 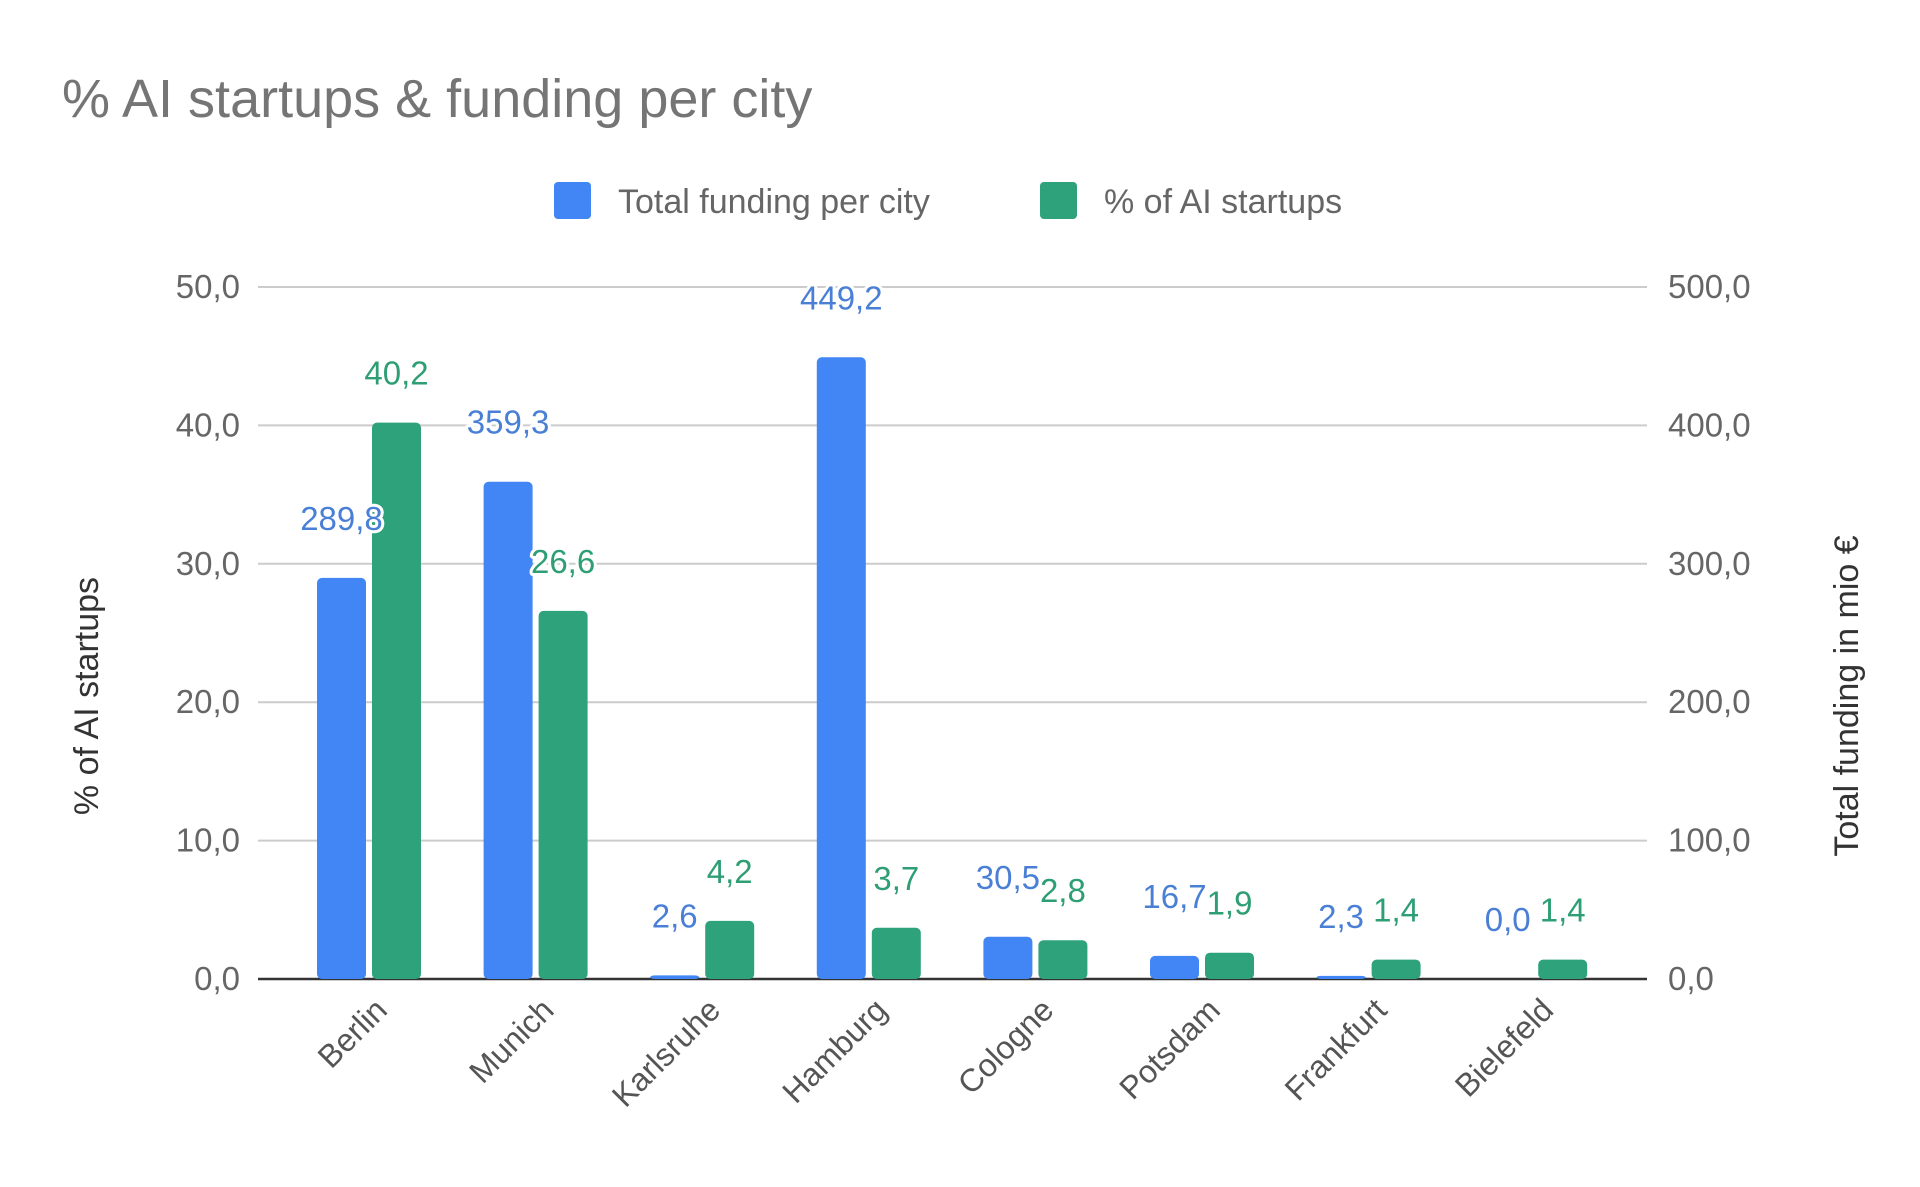 What do you see at coordinates (1063, 890) in the screenshot?
I see `data-label-ai-startups: 2,8` at bounding box center [1063, 890].